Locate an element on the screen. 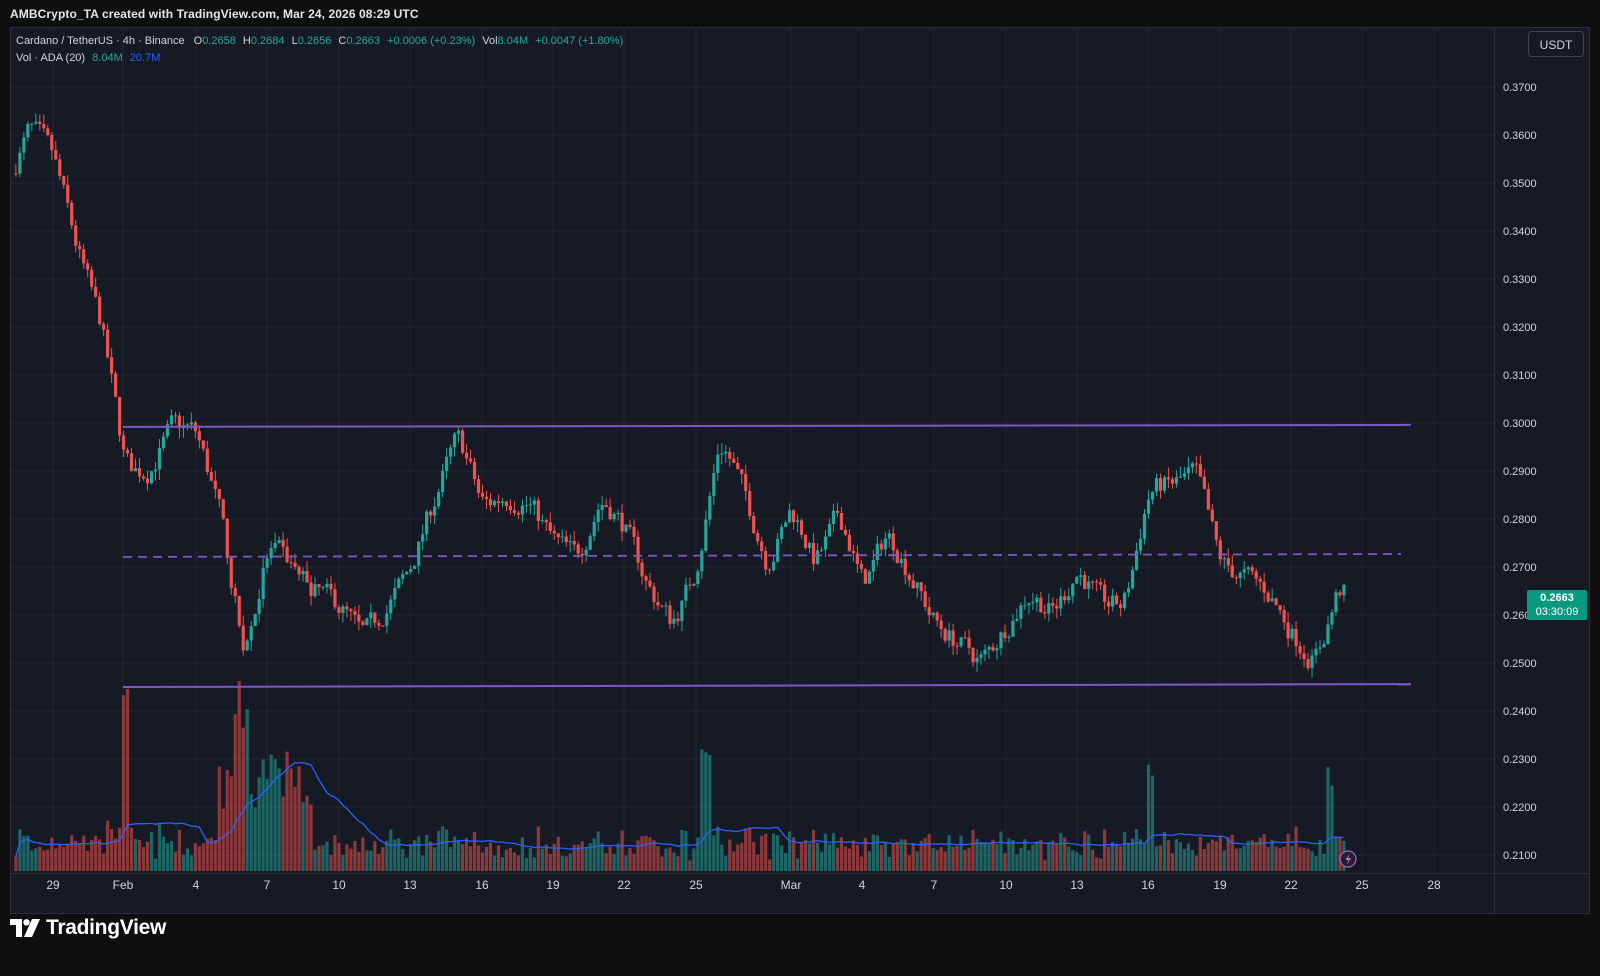 The height and width of the screenshot is (976, 1600). currency-unit-button: USDT is located at coordinates (1556, 44).